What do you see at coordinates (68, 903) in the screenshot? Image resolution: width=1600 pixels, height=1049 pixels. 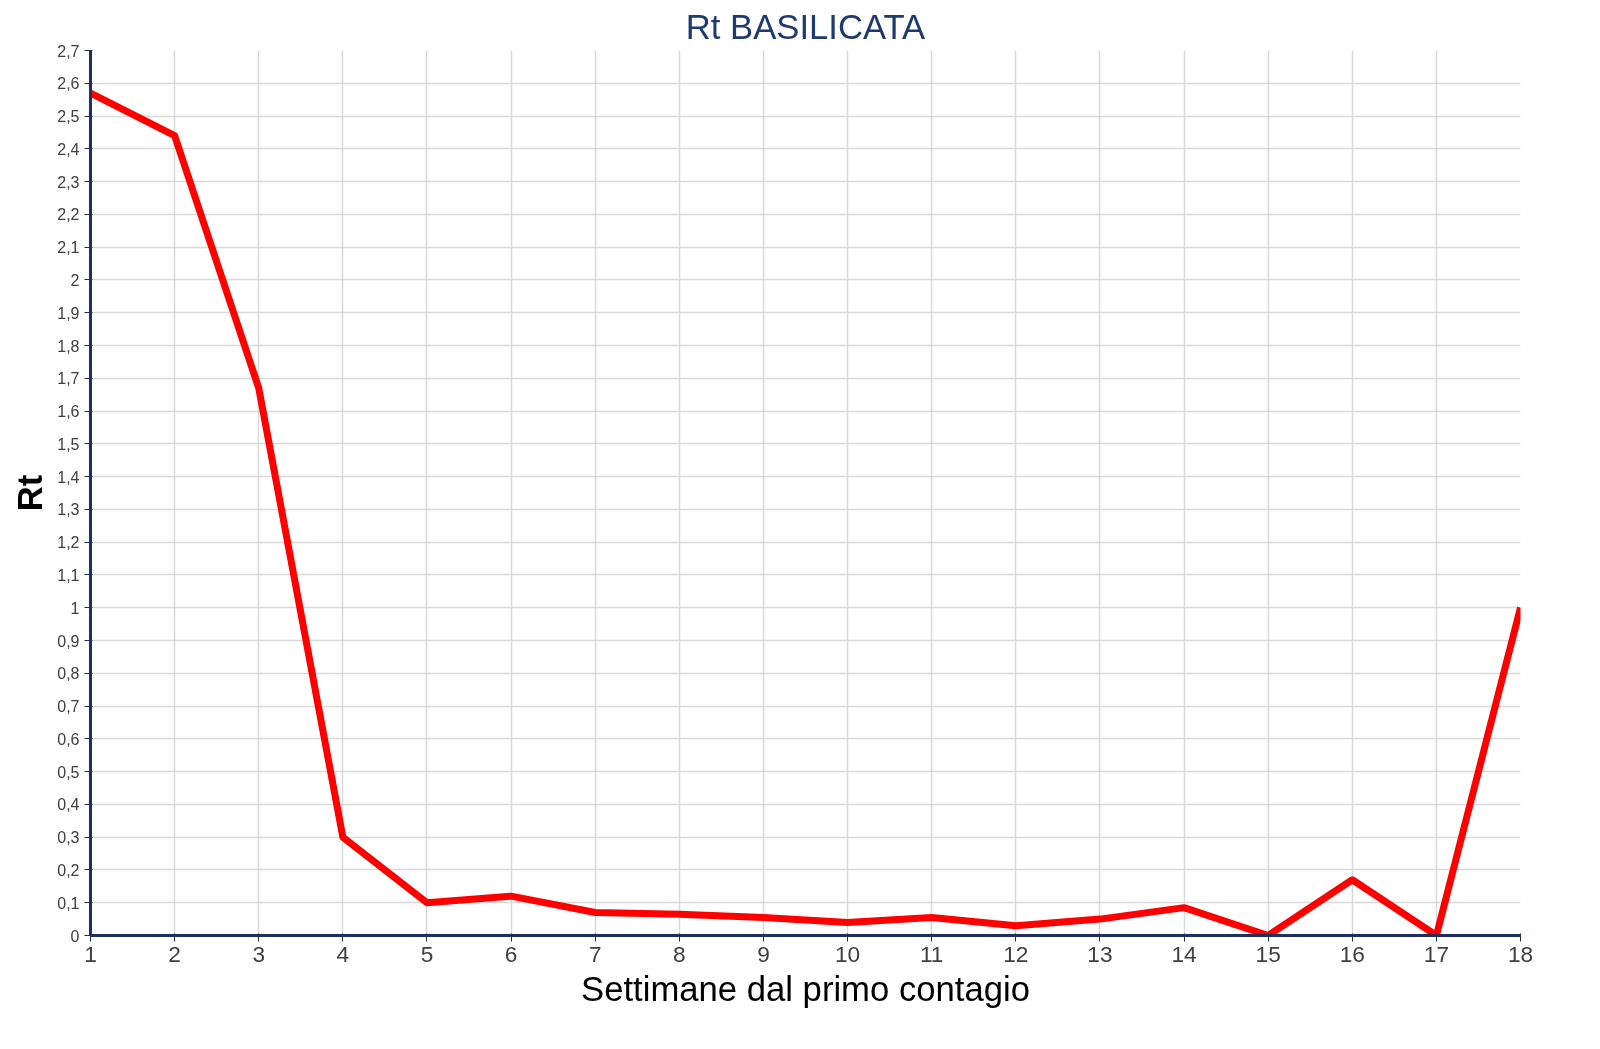 I see `y-tick-label: 0,1` at bounding box center [68, 903].